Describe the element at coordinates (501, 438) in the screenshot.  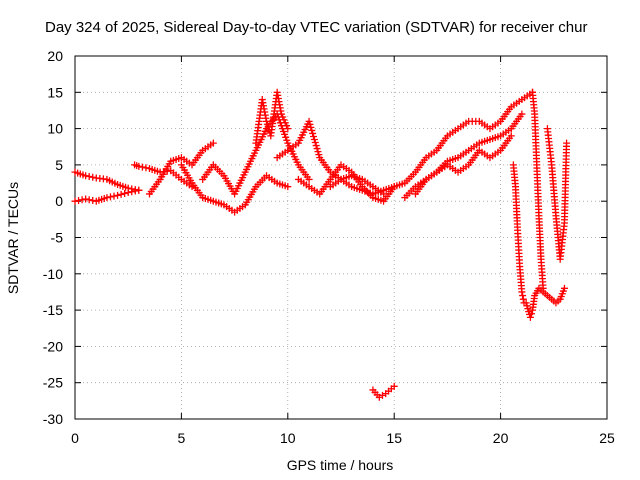
I see `x-tick-label: 20` at that location.